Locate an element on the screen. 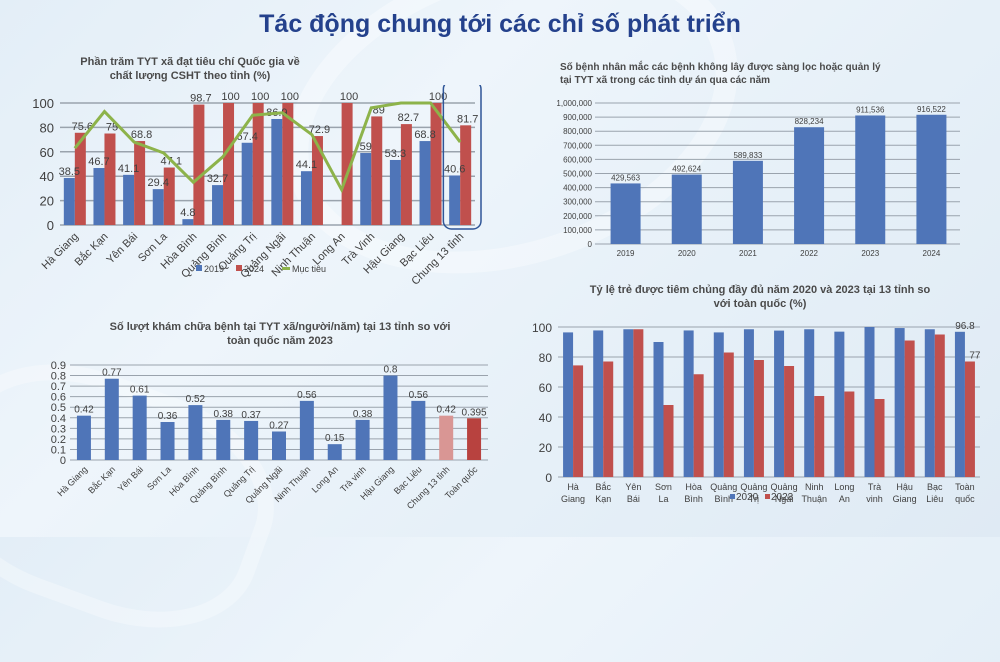  data-label-2019: 46.7 is located at coordinates (98, 162).